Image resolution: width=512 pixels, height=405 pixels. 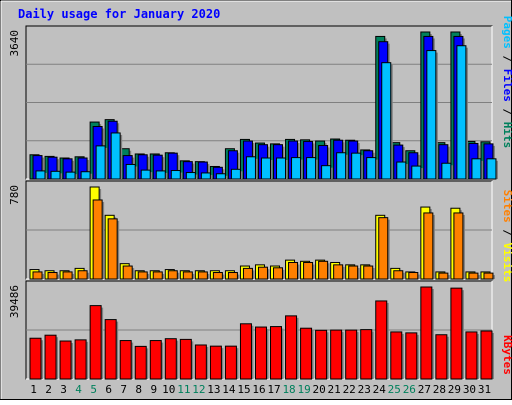 I want to click on legend-kbytes: KBytes, so click(x=506, y=355).